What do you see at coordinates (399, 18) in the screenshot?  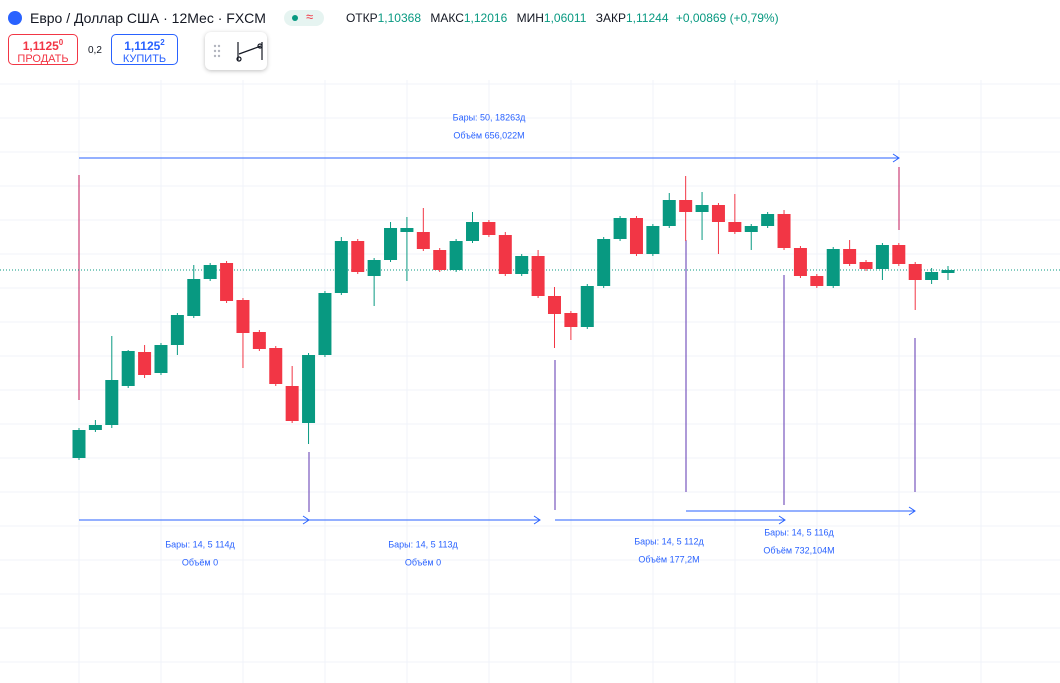 I see `value: 1,10368` at bounding box center [399, 18].